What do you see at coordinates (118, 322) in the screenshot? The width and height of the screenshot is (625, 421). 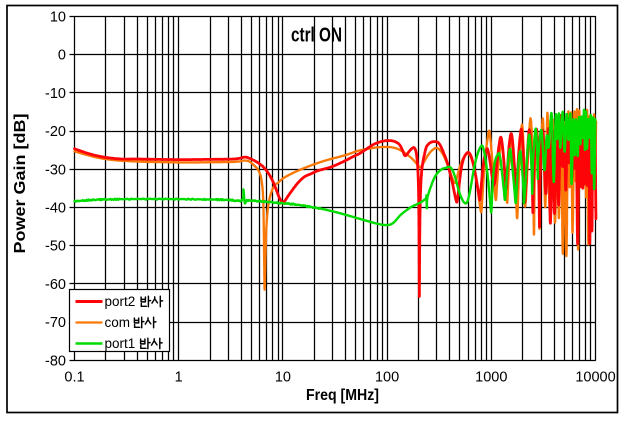 I see `svg-text: com` at bounding box center [118, 322].